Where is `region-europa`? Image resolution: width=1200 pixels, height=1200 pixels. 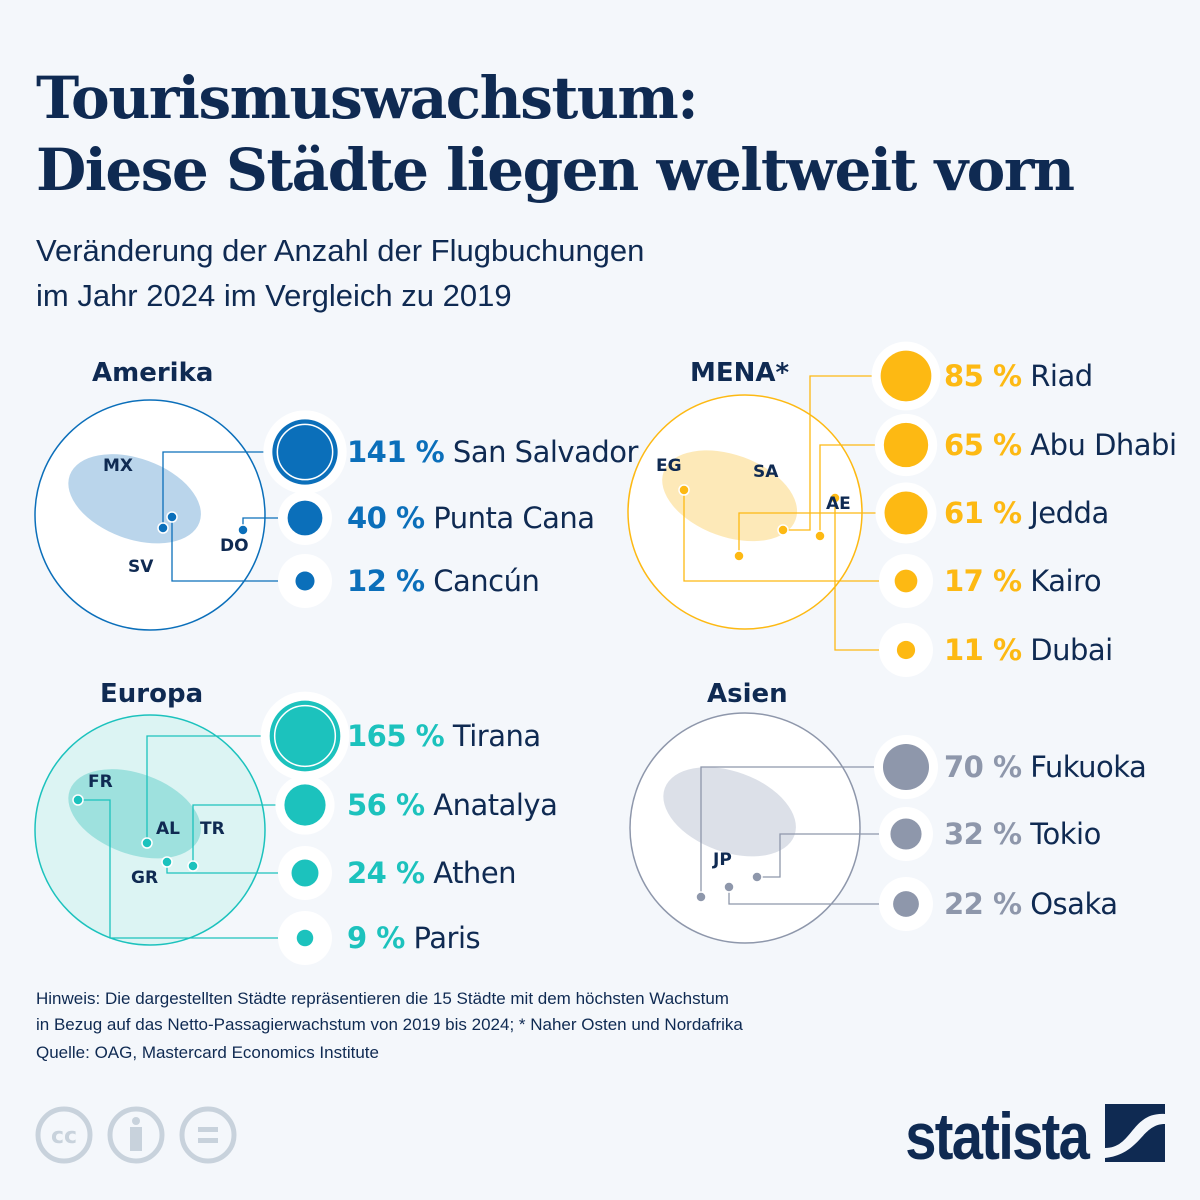 region-europa is located at coordinates (192, 828).